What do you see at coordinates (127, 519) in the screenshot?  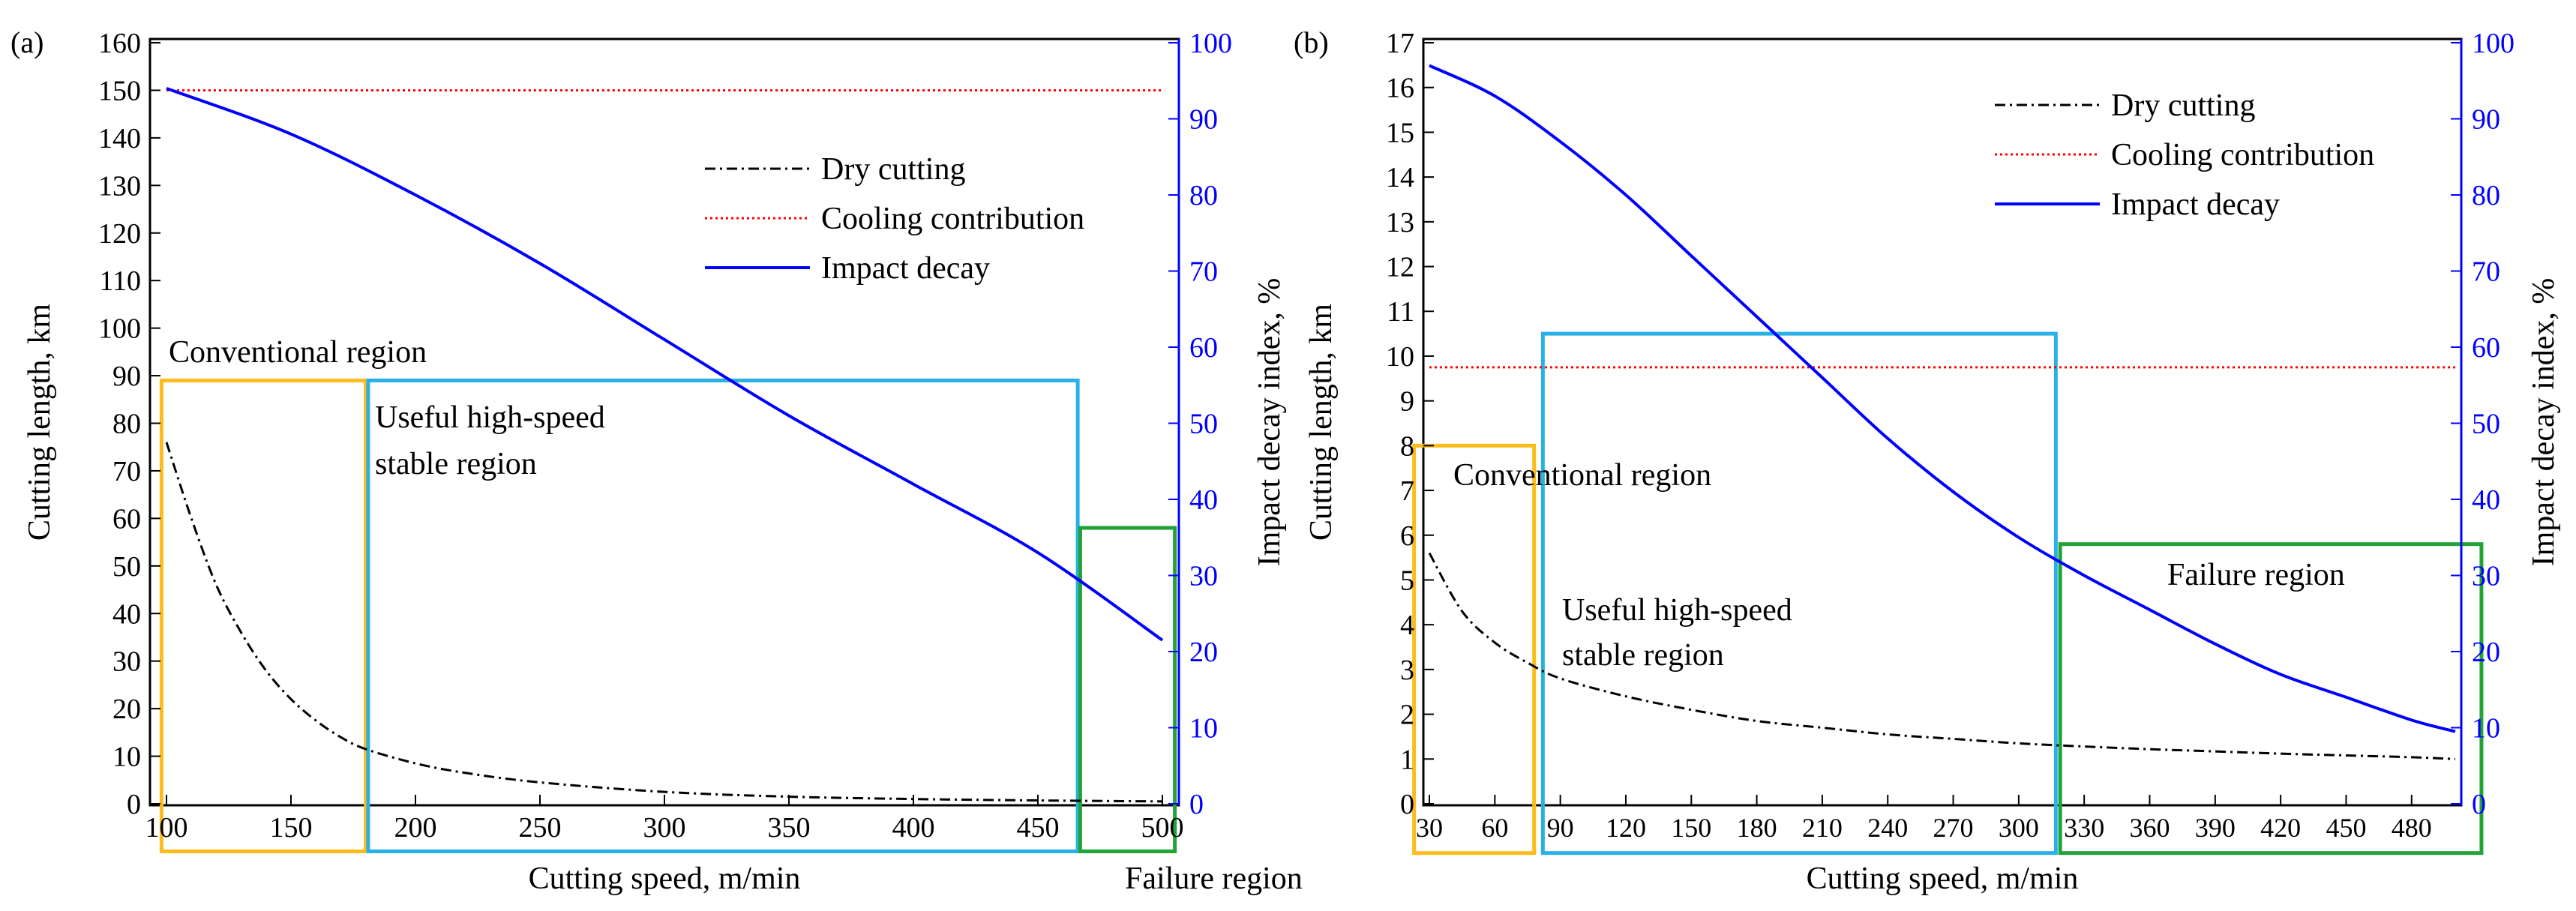 I see `y-left-tick-label: 60` at bounding box center [127, 519].